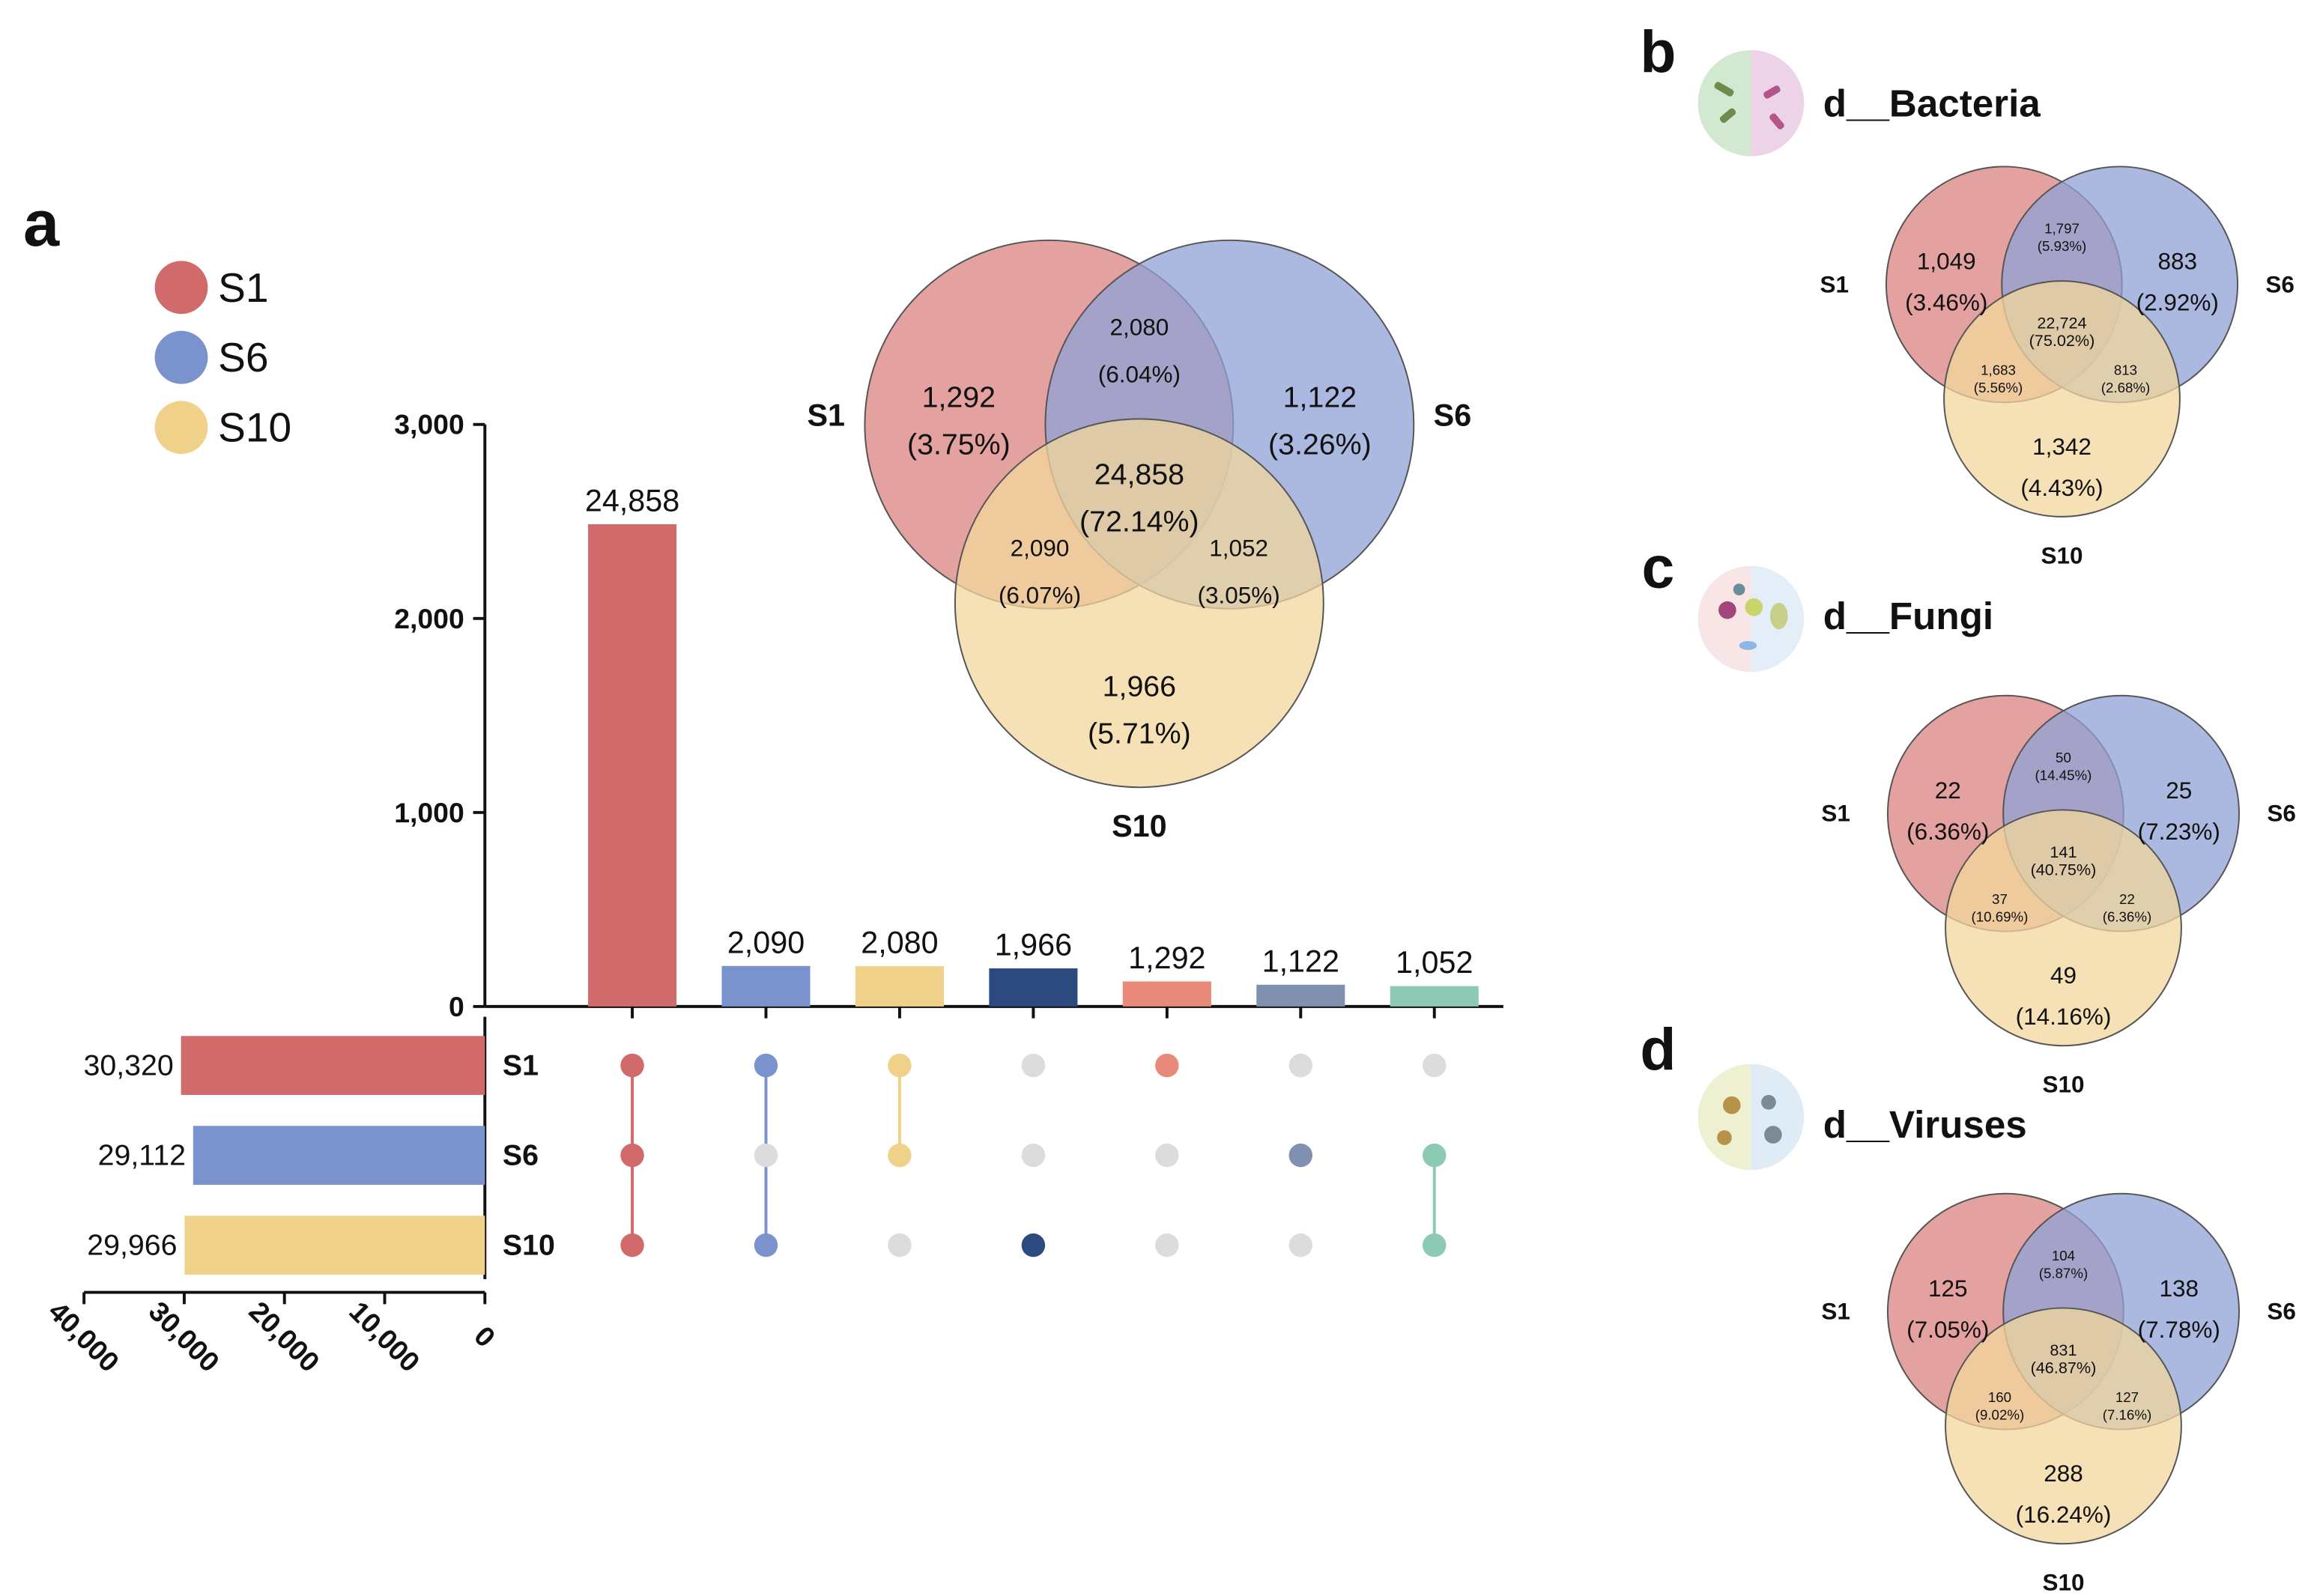  I want to click on set-size-label: 29,966, so click(132, 1245).